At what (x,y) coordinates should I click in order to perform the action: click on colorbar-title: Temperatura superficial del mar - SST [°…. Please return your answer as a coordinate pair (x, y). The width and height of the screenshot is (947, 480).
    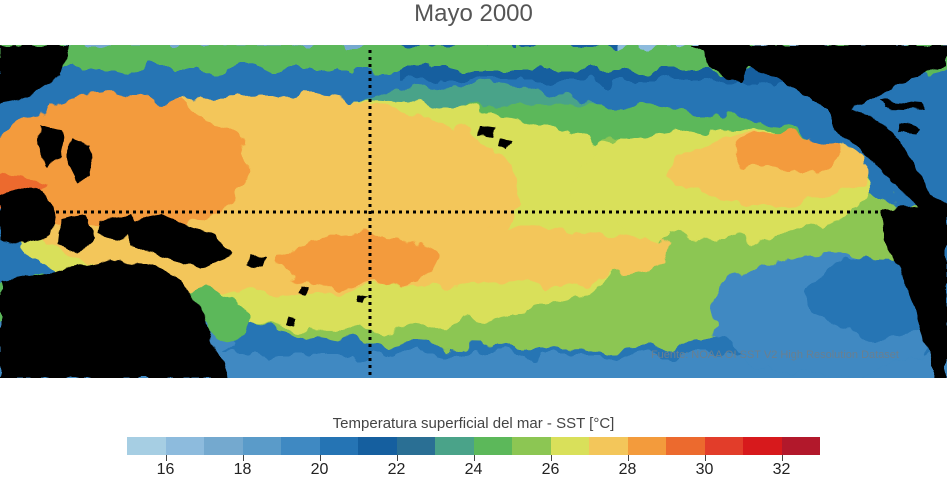
    Looking at the image, I should click on (473, 423).